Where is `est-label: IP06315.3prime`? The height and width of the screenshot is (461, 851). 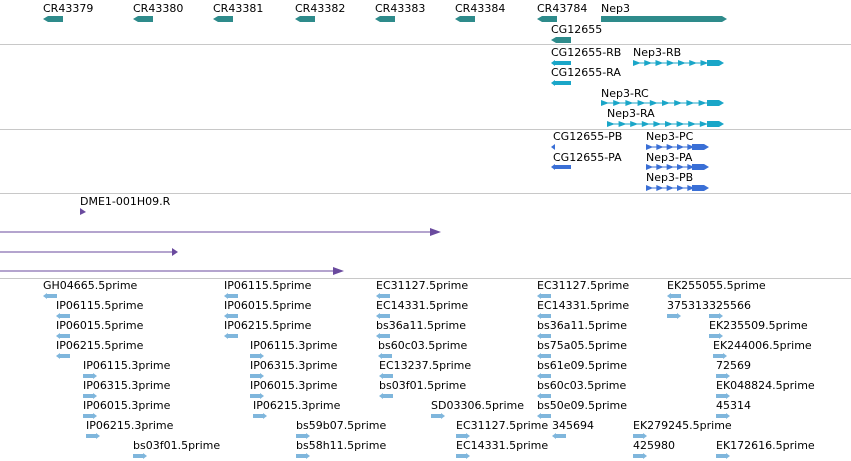
est-label: IP06315.3prime is located at coordinates (127, 385).